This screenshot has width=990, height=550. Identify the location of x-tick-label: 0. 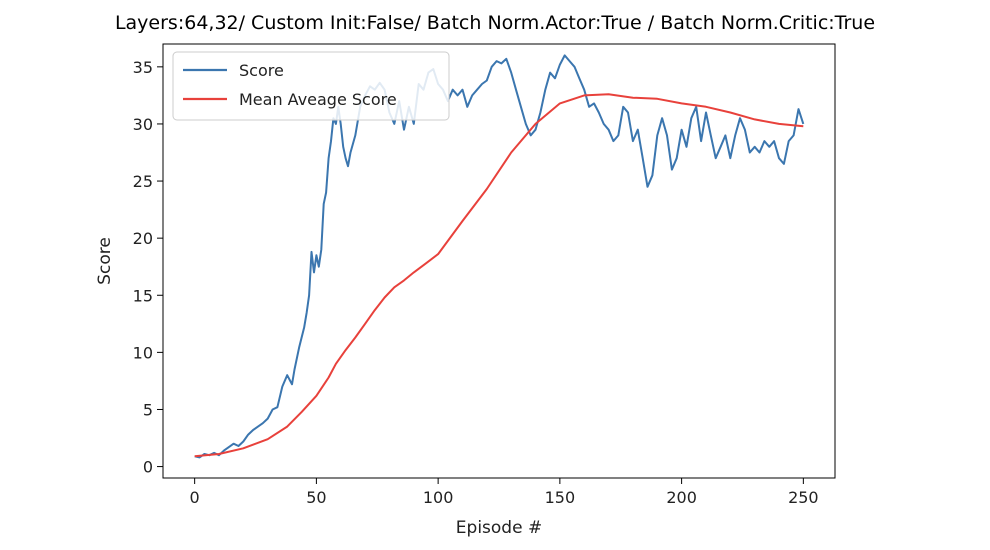
(195, 497).